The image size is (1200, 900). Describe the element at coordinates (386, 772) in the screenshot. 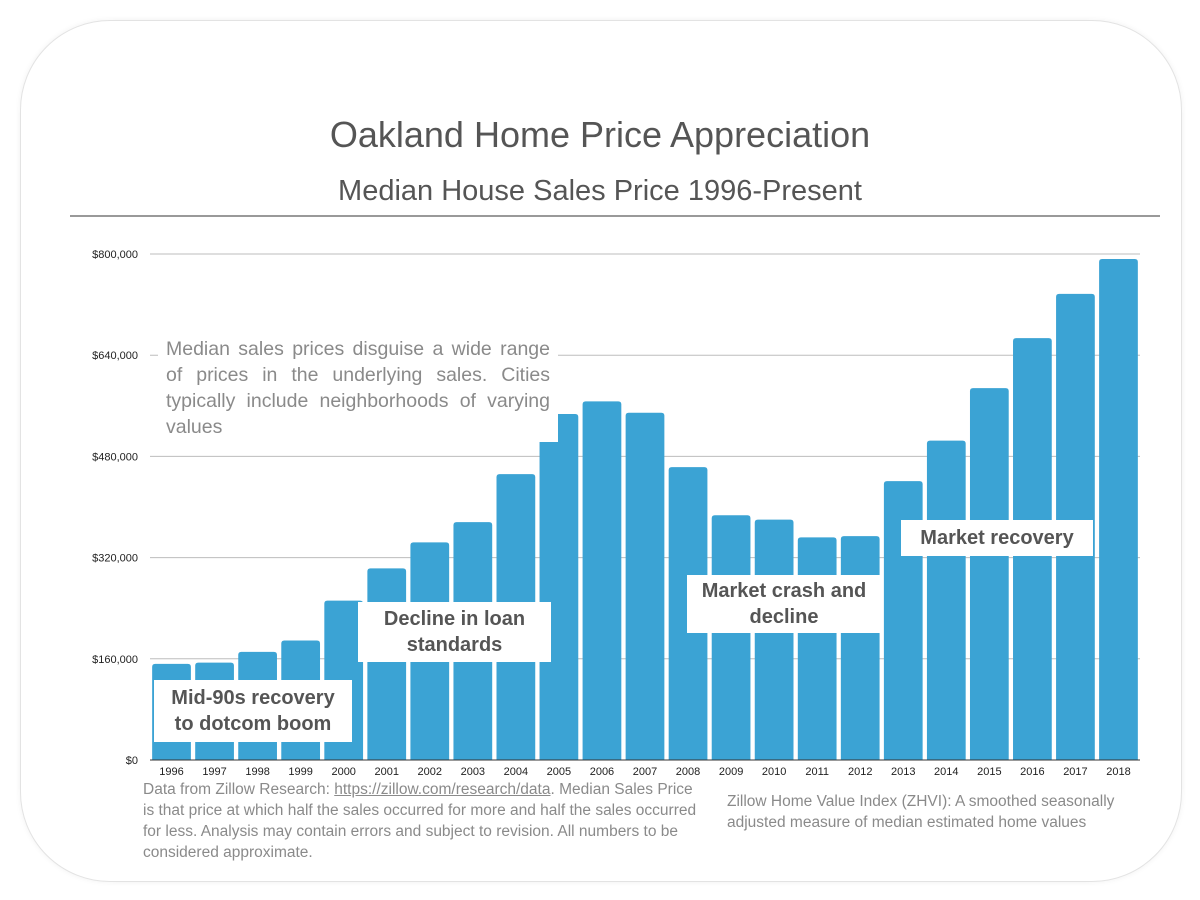

I see `x-tick-label: 2001` at that location.